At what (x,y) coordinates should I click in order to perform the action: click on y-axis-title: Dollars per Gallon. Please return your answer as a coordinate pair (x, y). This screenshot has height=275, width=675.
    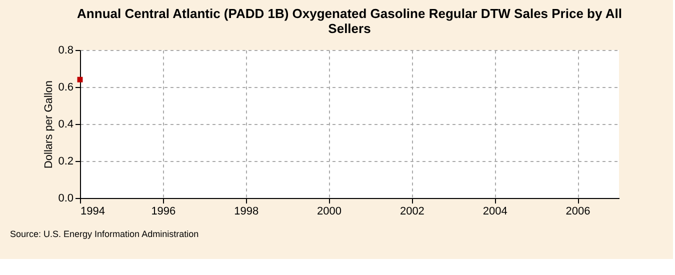
    Looking at the image, I should click on (49, 124).